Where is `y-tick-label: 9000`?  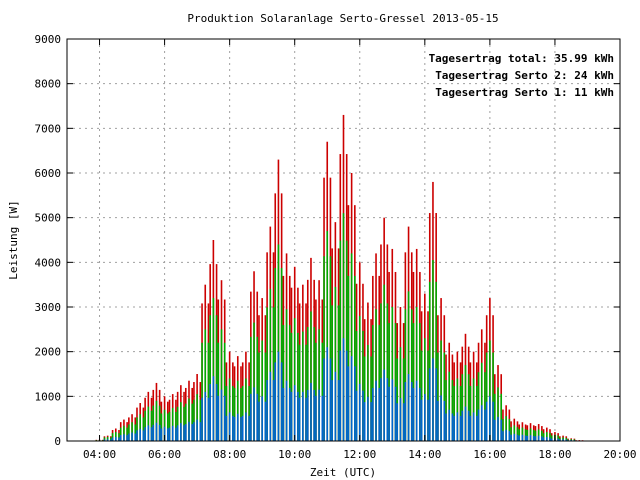
y-tick-label: 9000 is located at coordinates (48, 39).